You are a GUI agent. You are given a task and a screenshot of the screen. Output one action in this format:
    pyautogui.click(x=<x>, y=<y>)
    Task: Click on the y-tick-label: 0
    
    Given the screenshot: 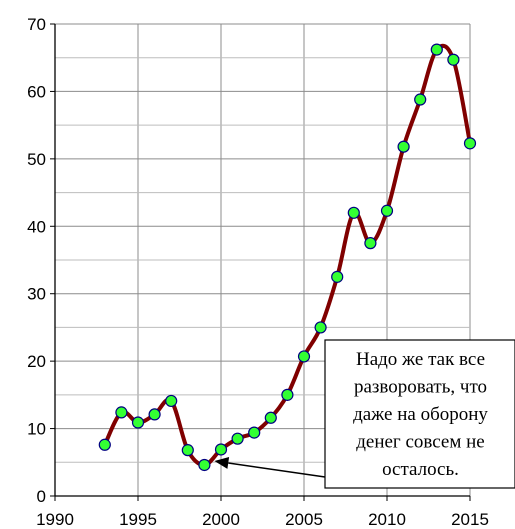 What is the action you would take?
    pyautogui.click(x=41, y=496)
    